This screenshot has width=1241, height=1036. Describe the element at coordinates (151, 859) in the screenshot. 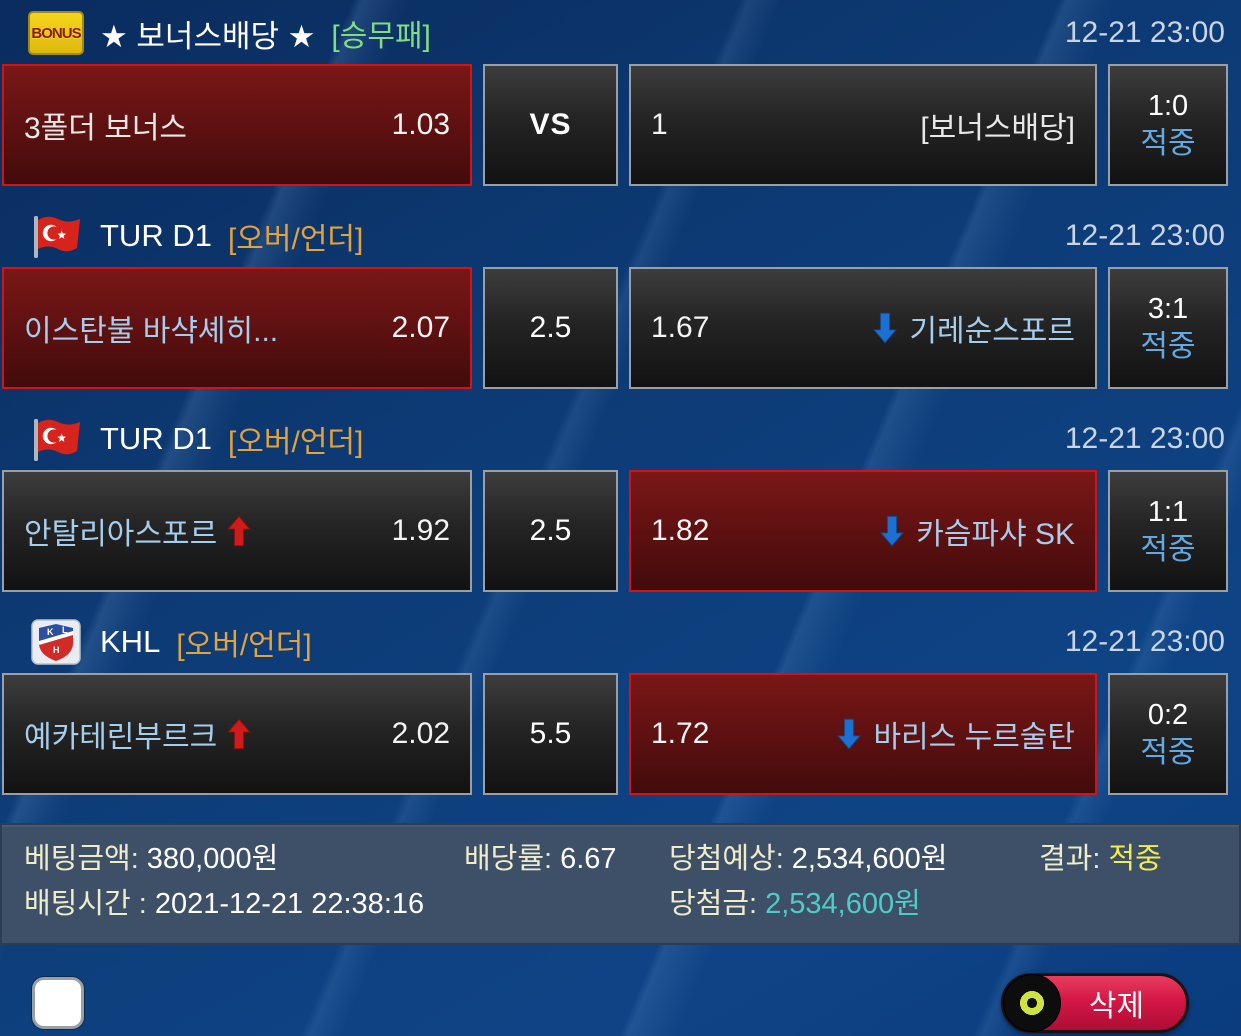

I see `bet-amount: 베팅금액: 380,000원` at that location.